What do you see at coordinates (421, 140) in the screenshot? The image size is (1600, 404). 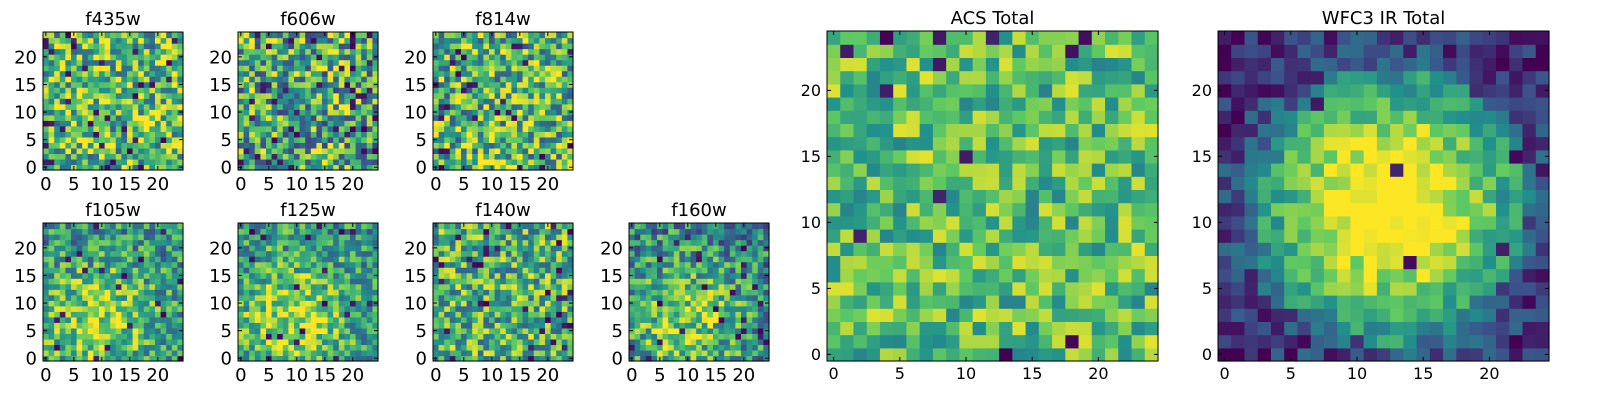 I see `y-tick-label: 5` at bounding box center [421, 140].